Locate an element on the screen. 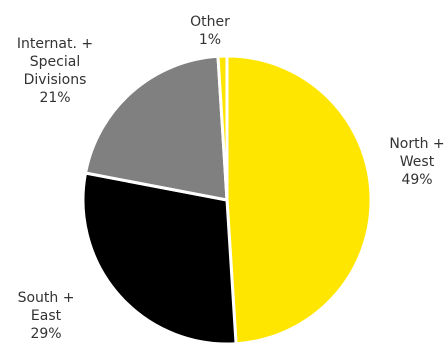  slice-label-0: North + West 49% is located at coordinates (416, 162).